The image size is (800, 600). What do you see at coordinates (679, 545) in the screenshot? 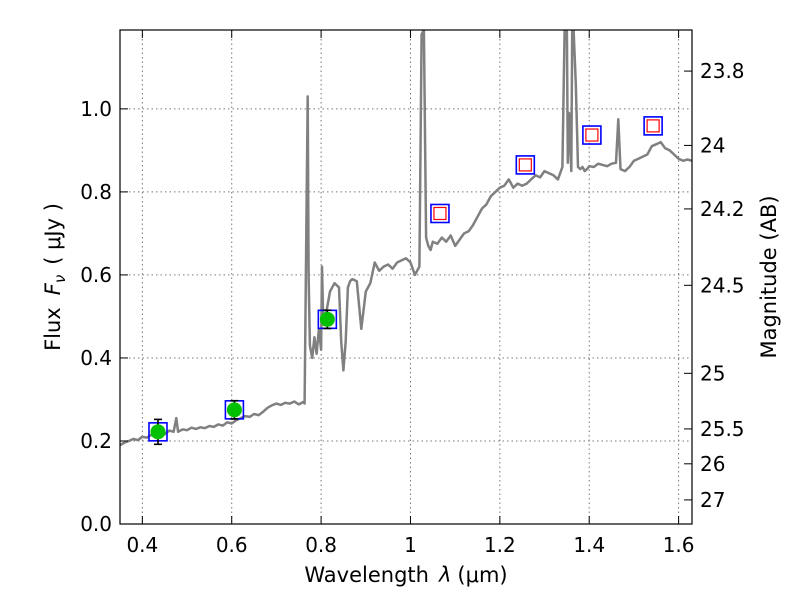
I see `x-tick-label: 1.6` at bounding box center [679, 545].